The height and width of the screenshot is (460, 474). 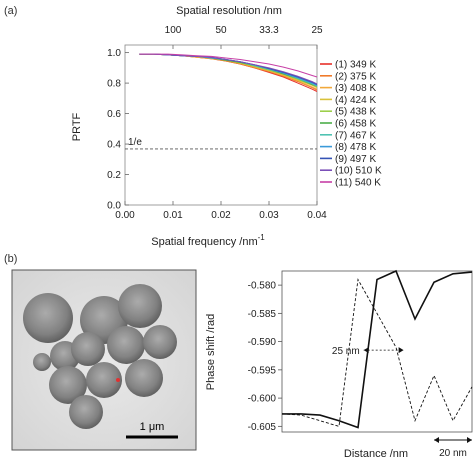 I want to click on prtf-y-axis: 0.0 0.2 0.4 0.6 0.8 1.0, so click(x=118, y=130).